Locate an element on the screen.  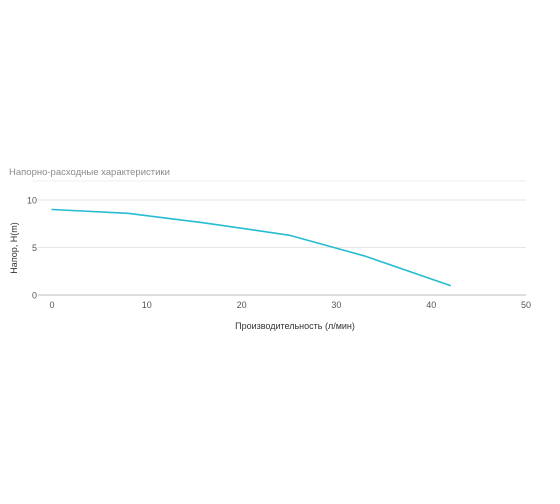
x-tick-label: 0 is located at coordinates (51, 305).